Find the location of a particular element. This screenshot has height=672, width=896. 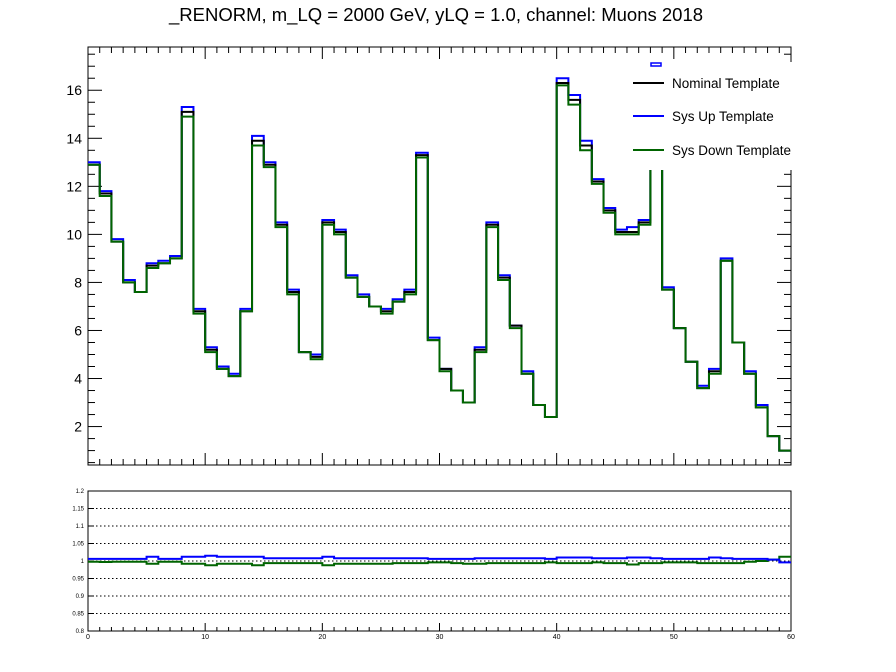

ratio-x-tick-label: 50 is located at coordinates (674, 637).